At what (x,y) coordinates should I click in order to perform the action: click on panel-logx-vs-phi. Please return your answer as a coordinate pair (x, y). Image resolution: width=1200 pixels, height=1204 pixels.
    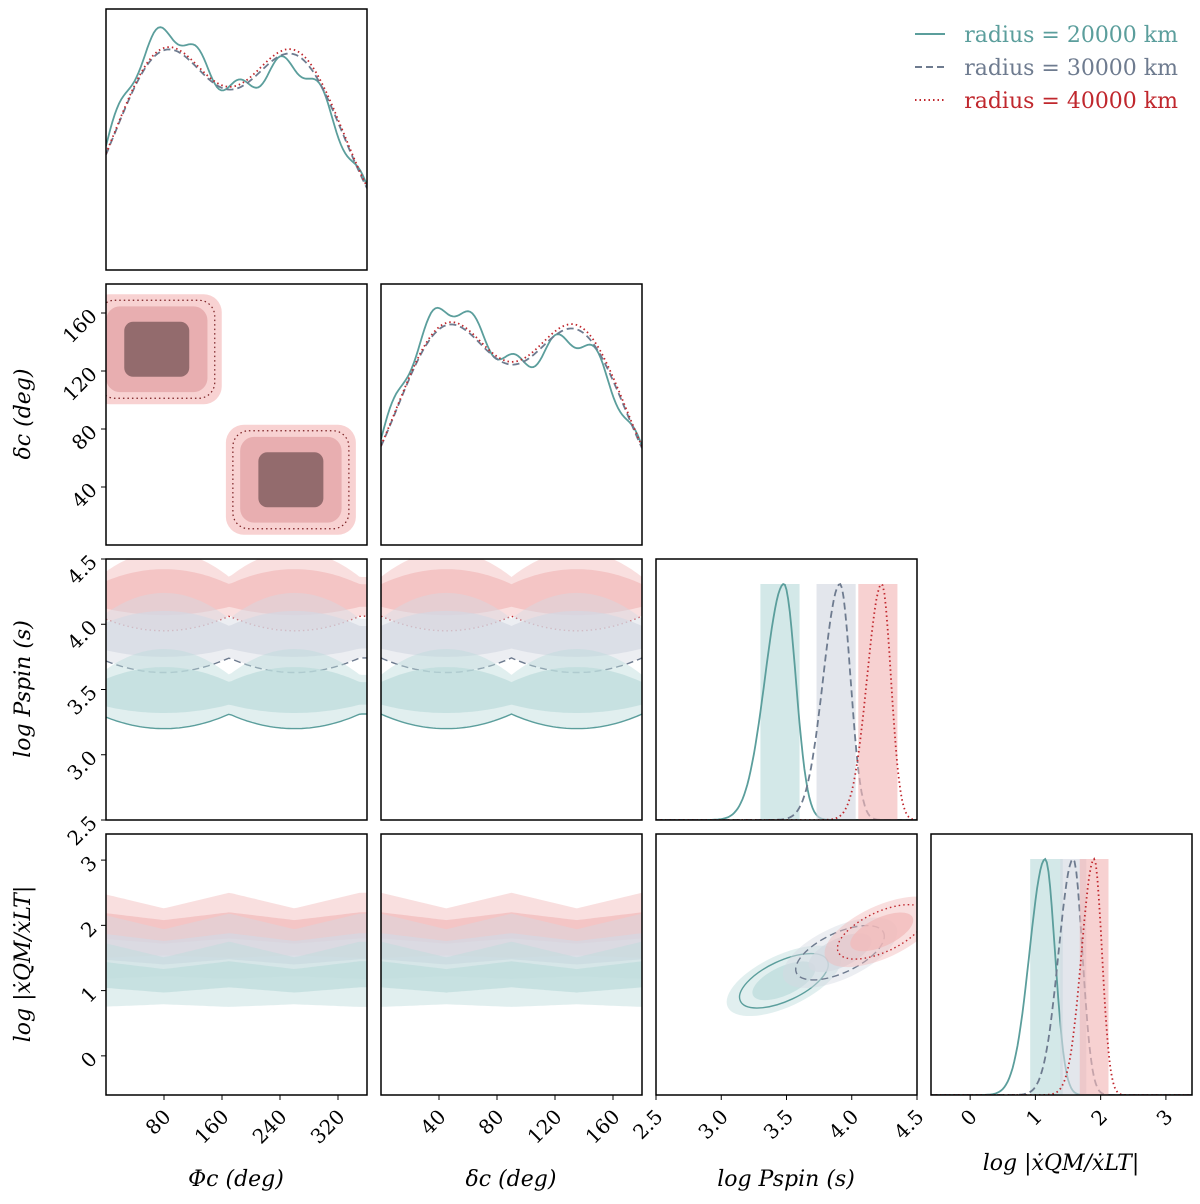
    Looking at the image, I should click on (236, 949).